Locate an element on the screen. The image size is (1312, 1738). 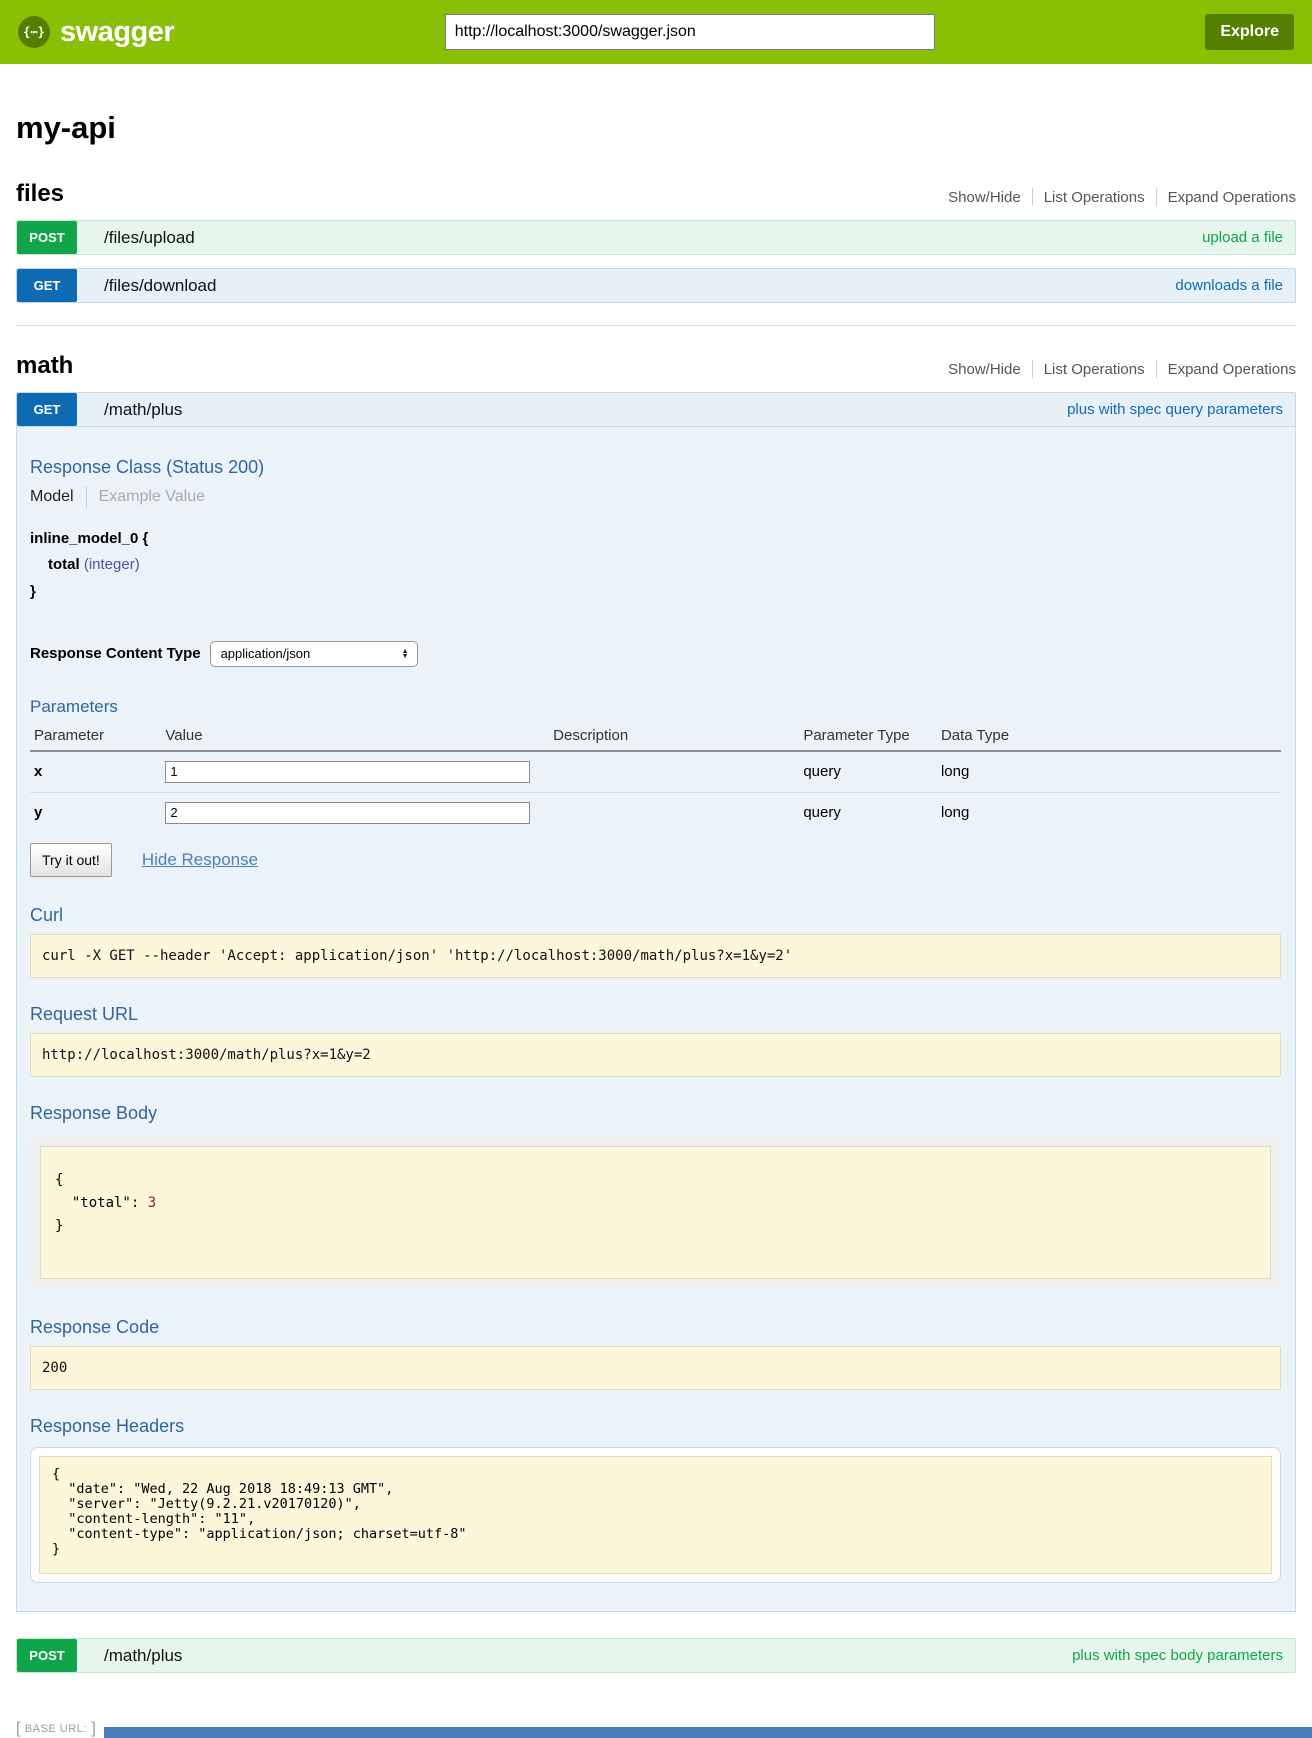
response-content-type-label: Response Content Type is located at coordinates (115, 654).